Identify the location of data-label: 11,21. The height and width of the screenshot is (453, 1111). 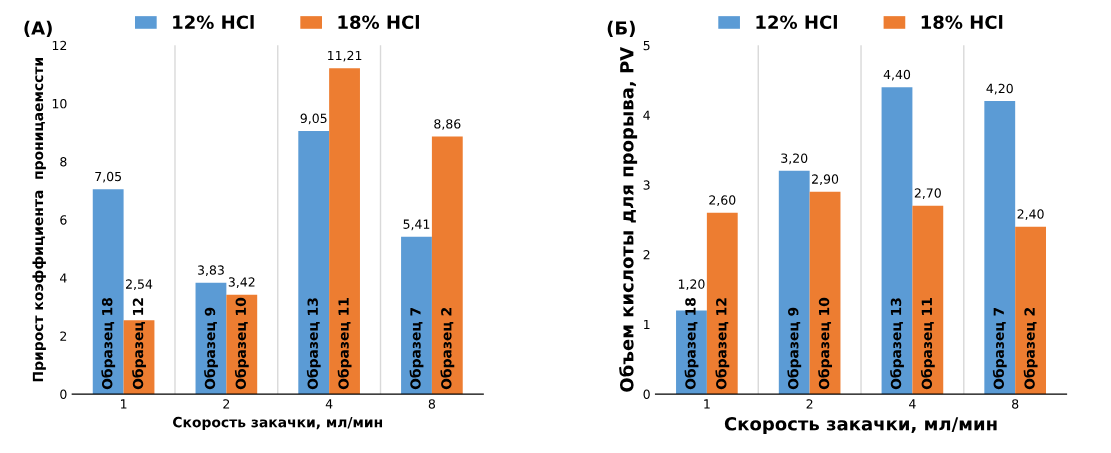
(345, 56).